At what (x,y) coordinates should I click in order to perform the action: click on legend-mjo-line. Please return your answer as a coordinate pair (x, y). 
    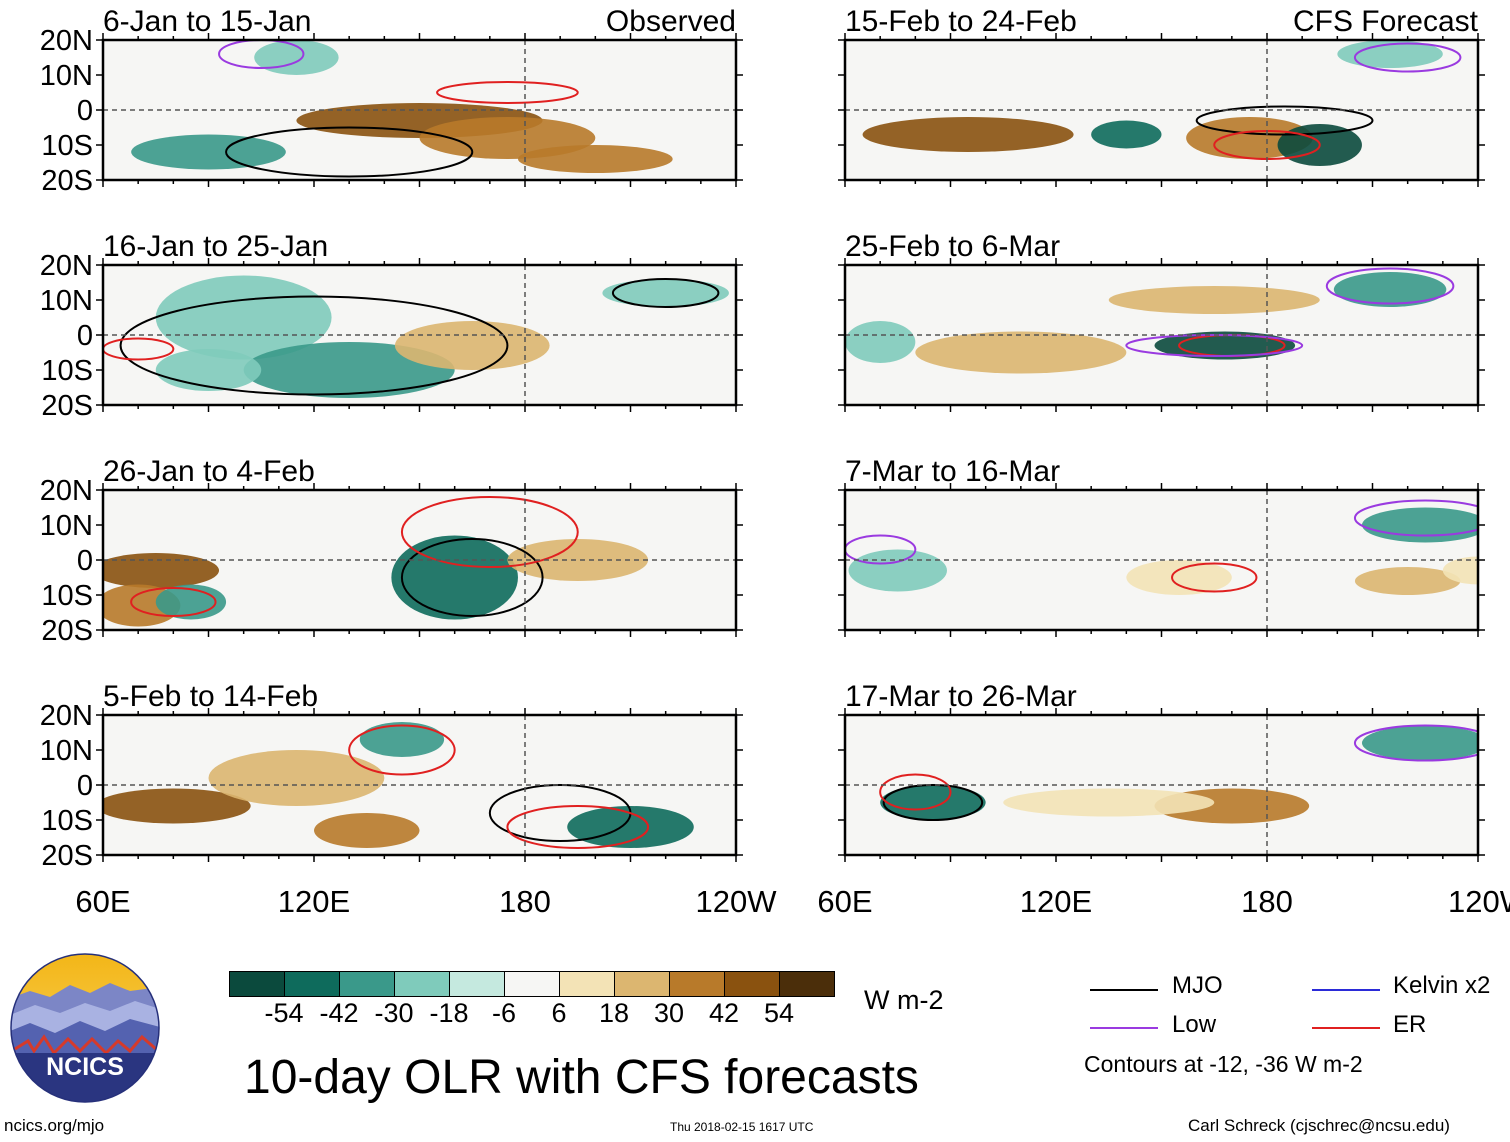
    Looking at the image, I should click on (1124, 990).